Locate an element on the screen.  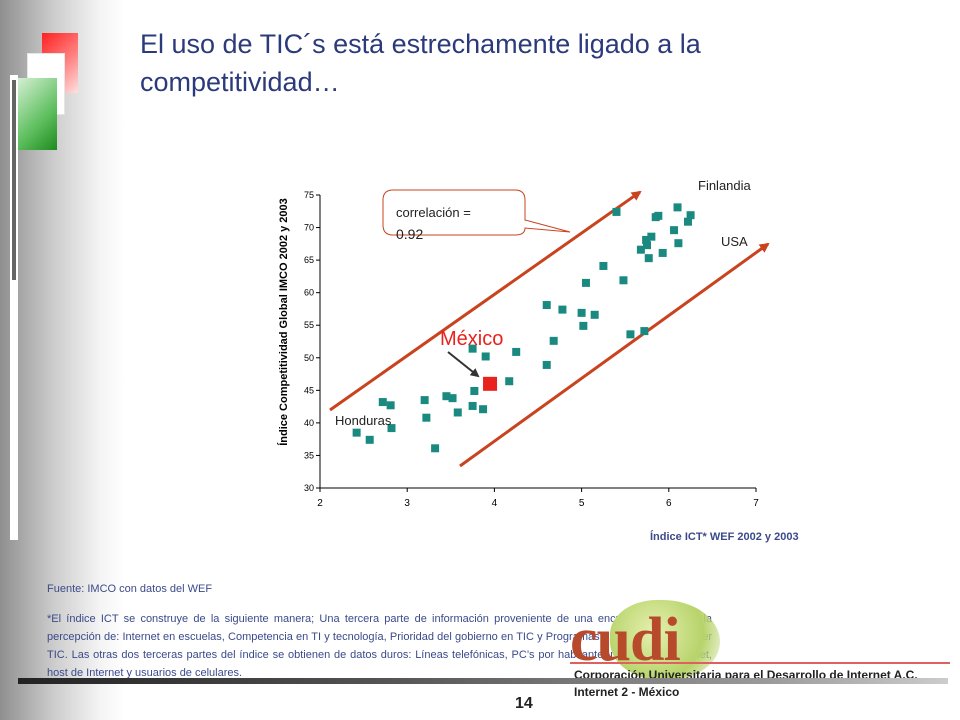
correlation-text: correlación = 0.92 is located at coordinates (433, 223).